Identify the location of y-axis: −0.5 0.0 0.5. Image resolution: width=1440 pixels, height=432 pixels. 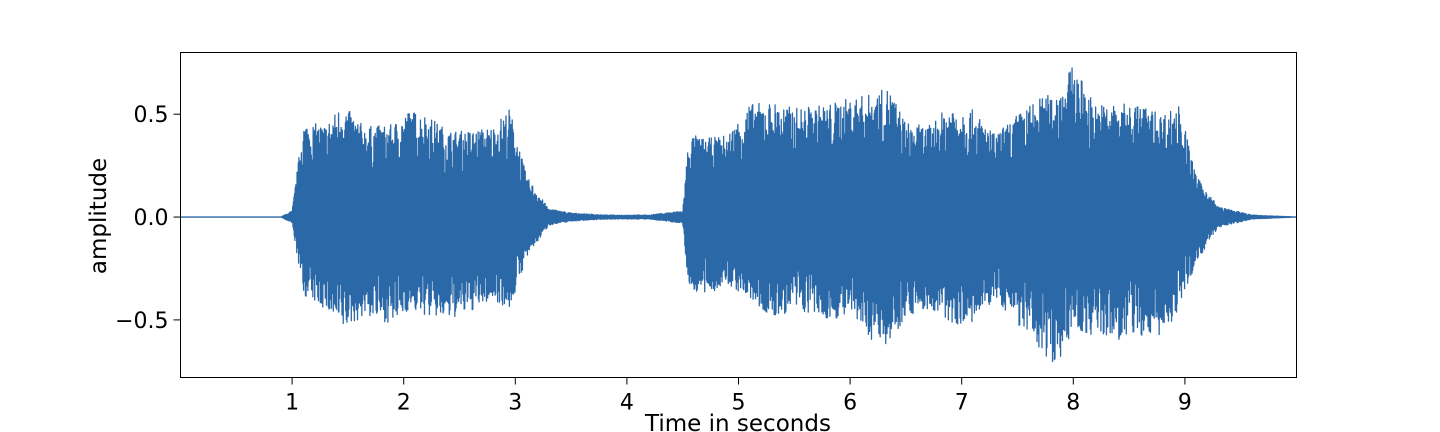
(148, 218).